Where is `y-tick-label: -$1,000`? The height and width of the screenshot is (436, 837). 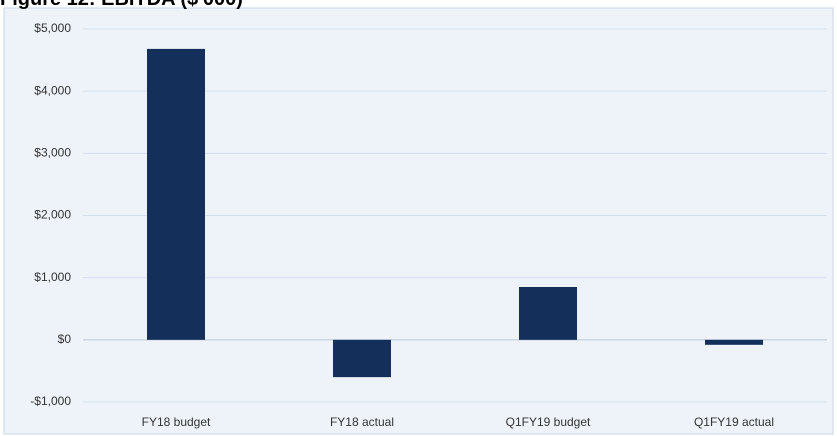 y-tick-label: -$1,000 is located at coordinates (50, 401).